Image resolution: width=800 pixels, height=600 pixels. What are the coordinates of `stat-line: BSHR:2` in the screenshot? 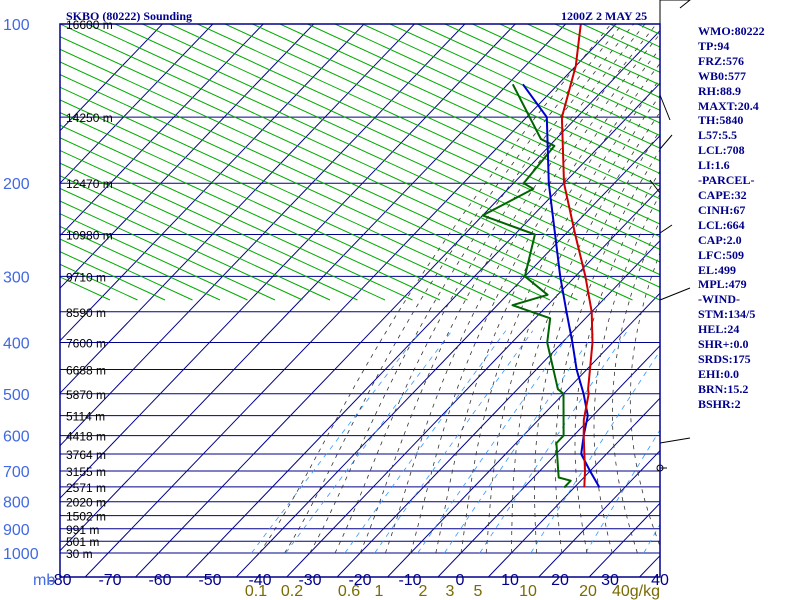 It's located at (719, 403).